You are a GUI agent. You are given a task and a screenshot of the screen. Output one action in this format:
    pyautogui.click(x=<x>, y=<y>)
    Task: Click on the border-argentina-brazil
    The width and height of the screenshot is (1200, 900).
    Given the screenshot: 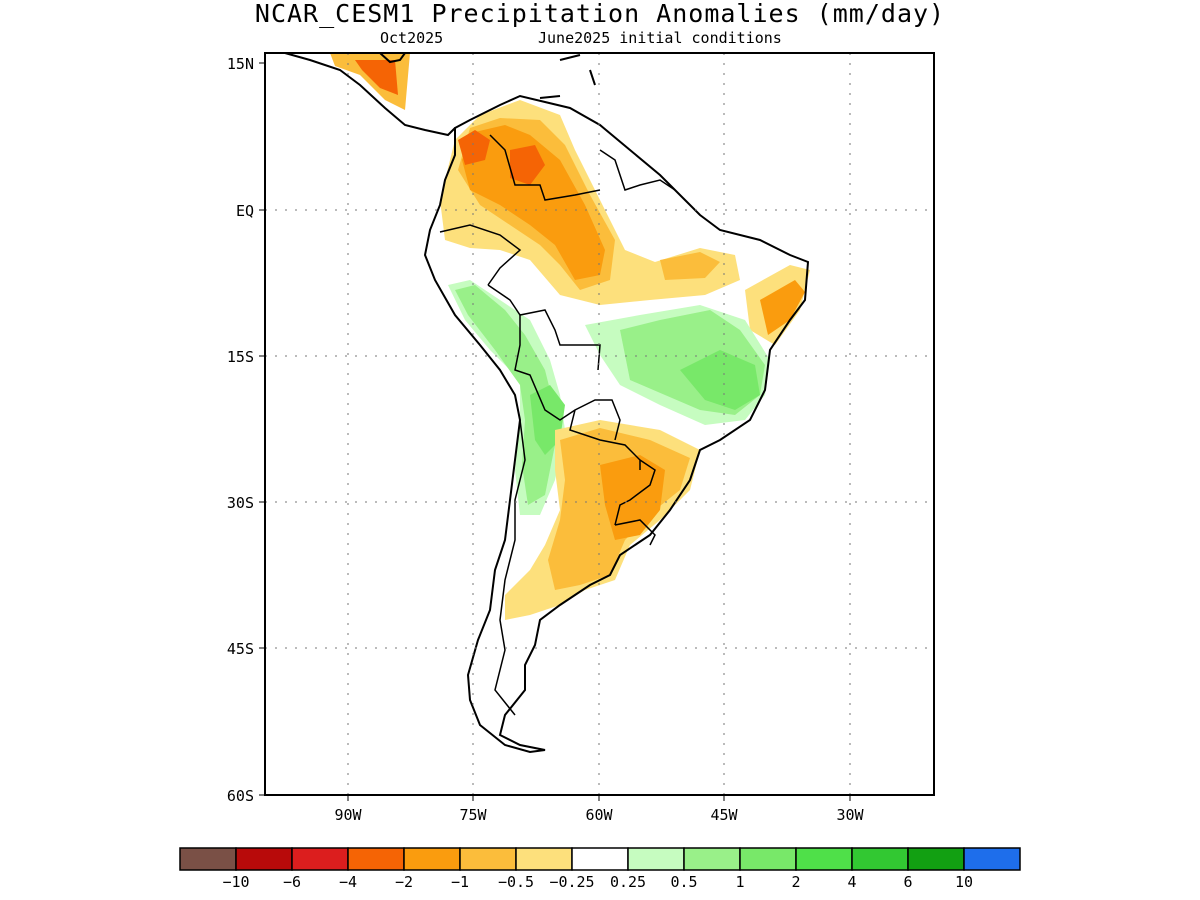 What is the action you would take?
    pyautogui.click(x=635, y=492)
    